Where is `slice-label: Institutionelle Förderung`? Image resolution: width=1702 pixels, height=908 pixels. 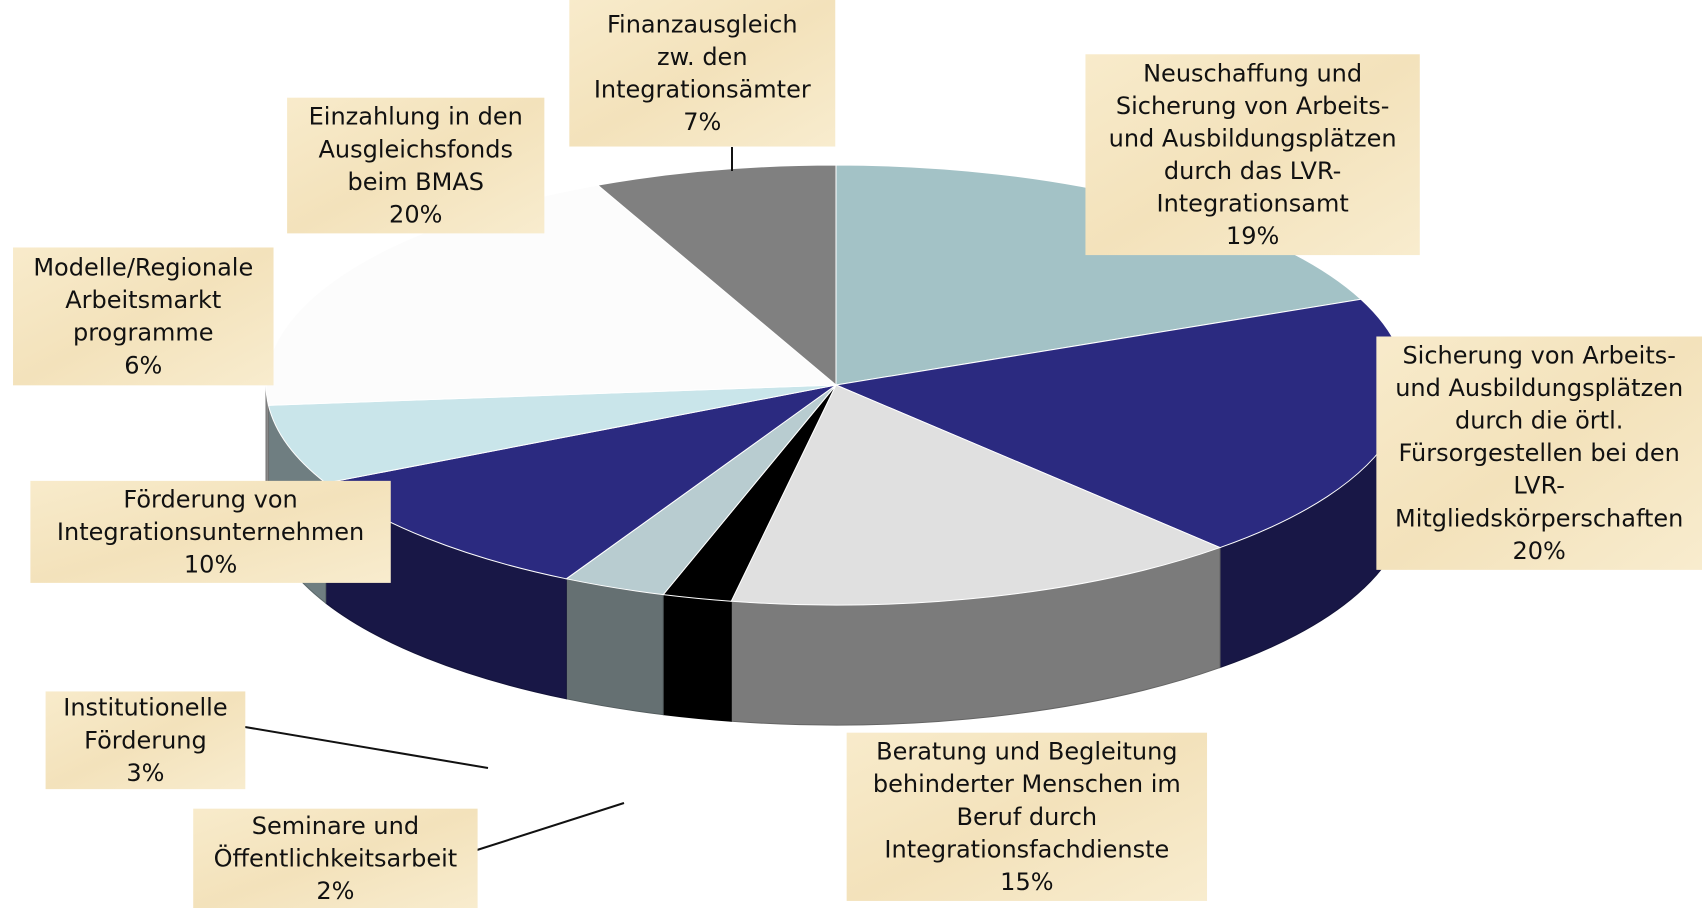 slice-label: Institutionelle Förderung is located at coordinates (145, 724).